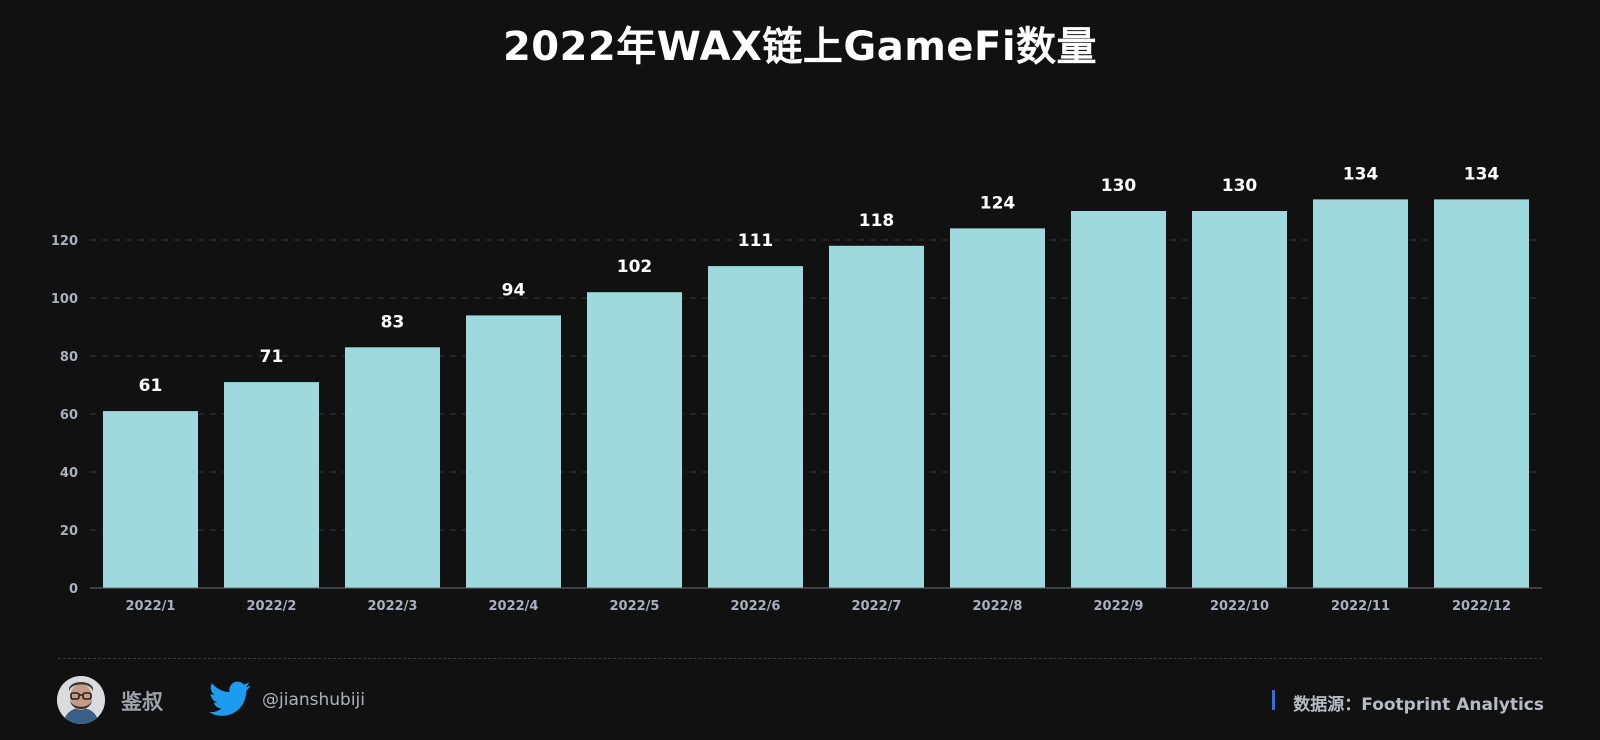 This screenshot has width=1600, height=740. I want to click on avatar-portrait-icon, so click(81, 700).